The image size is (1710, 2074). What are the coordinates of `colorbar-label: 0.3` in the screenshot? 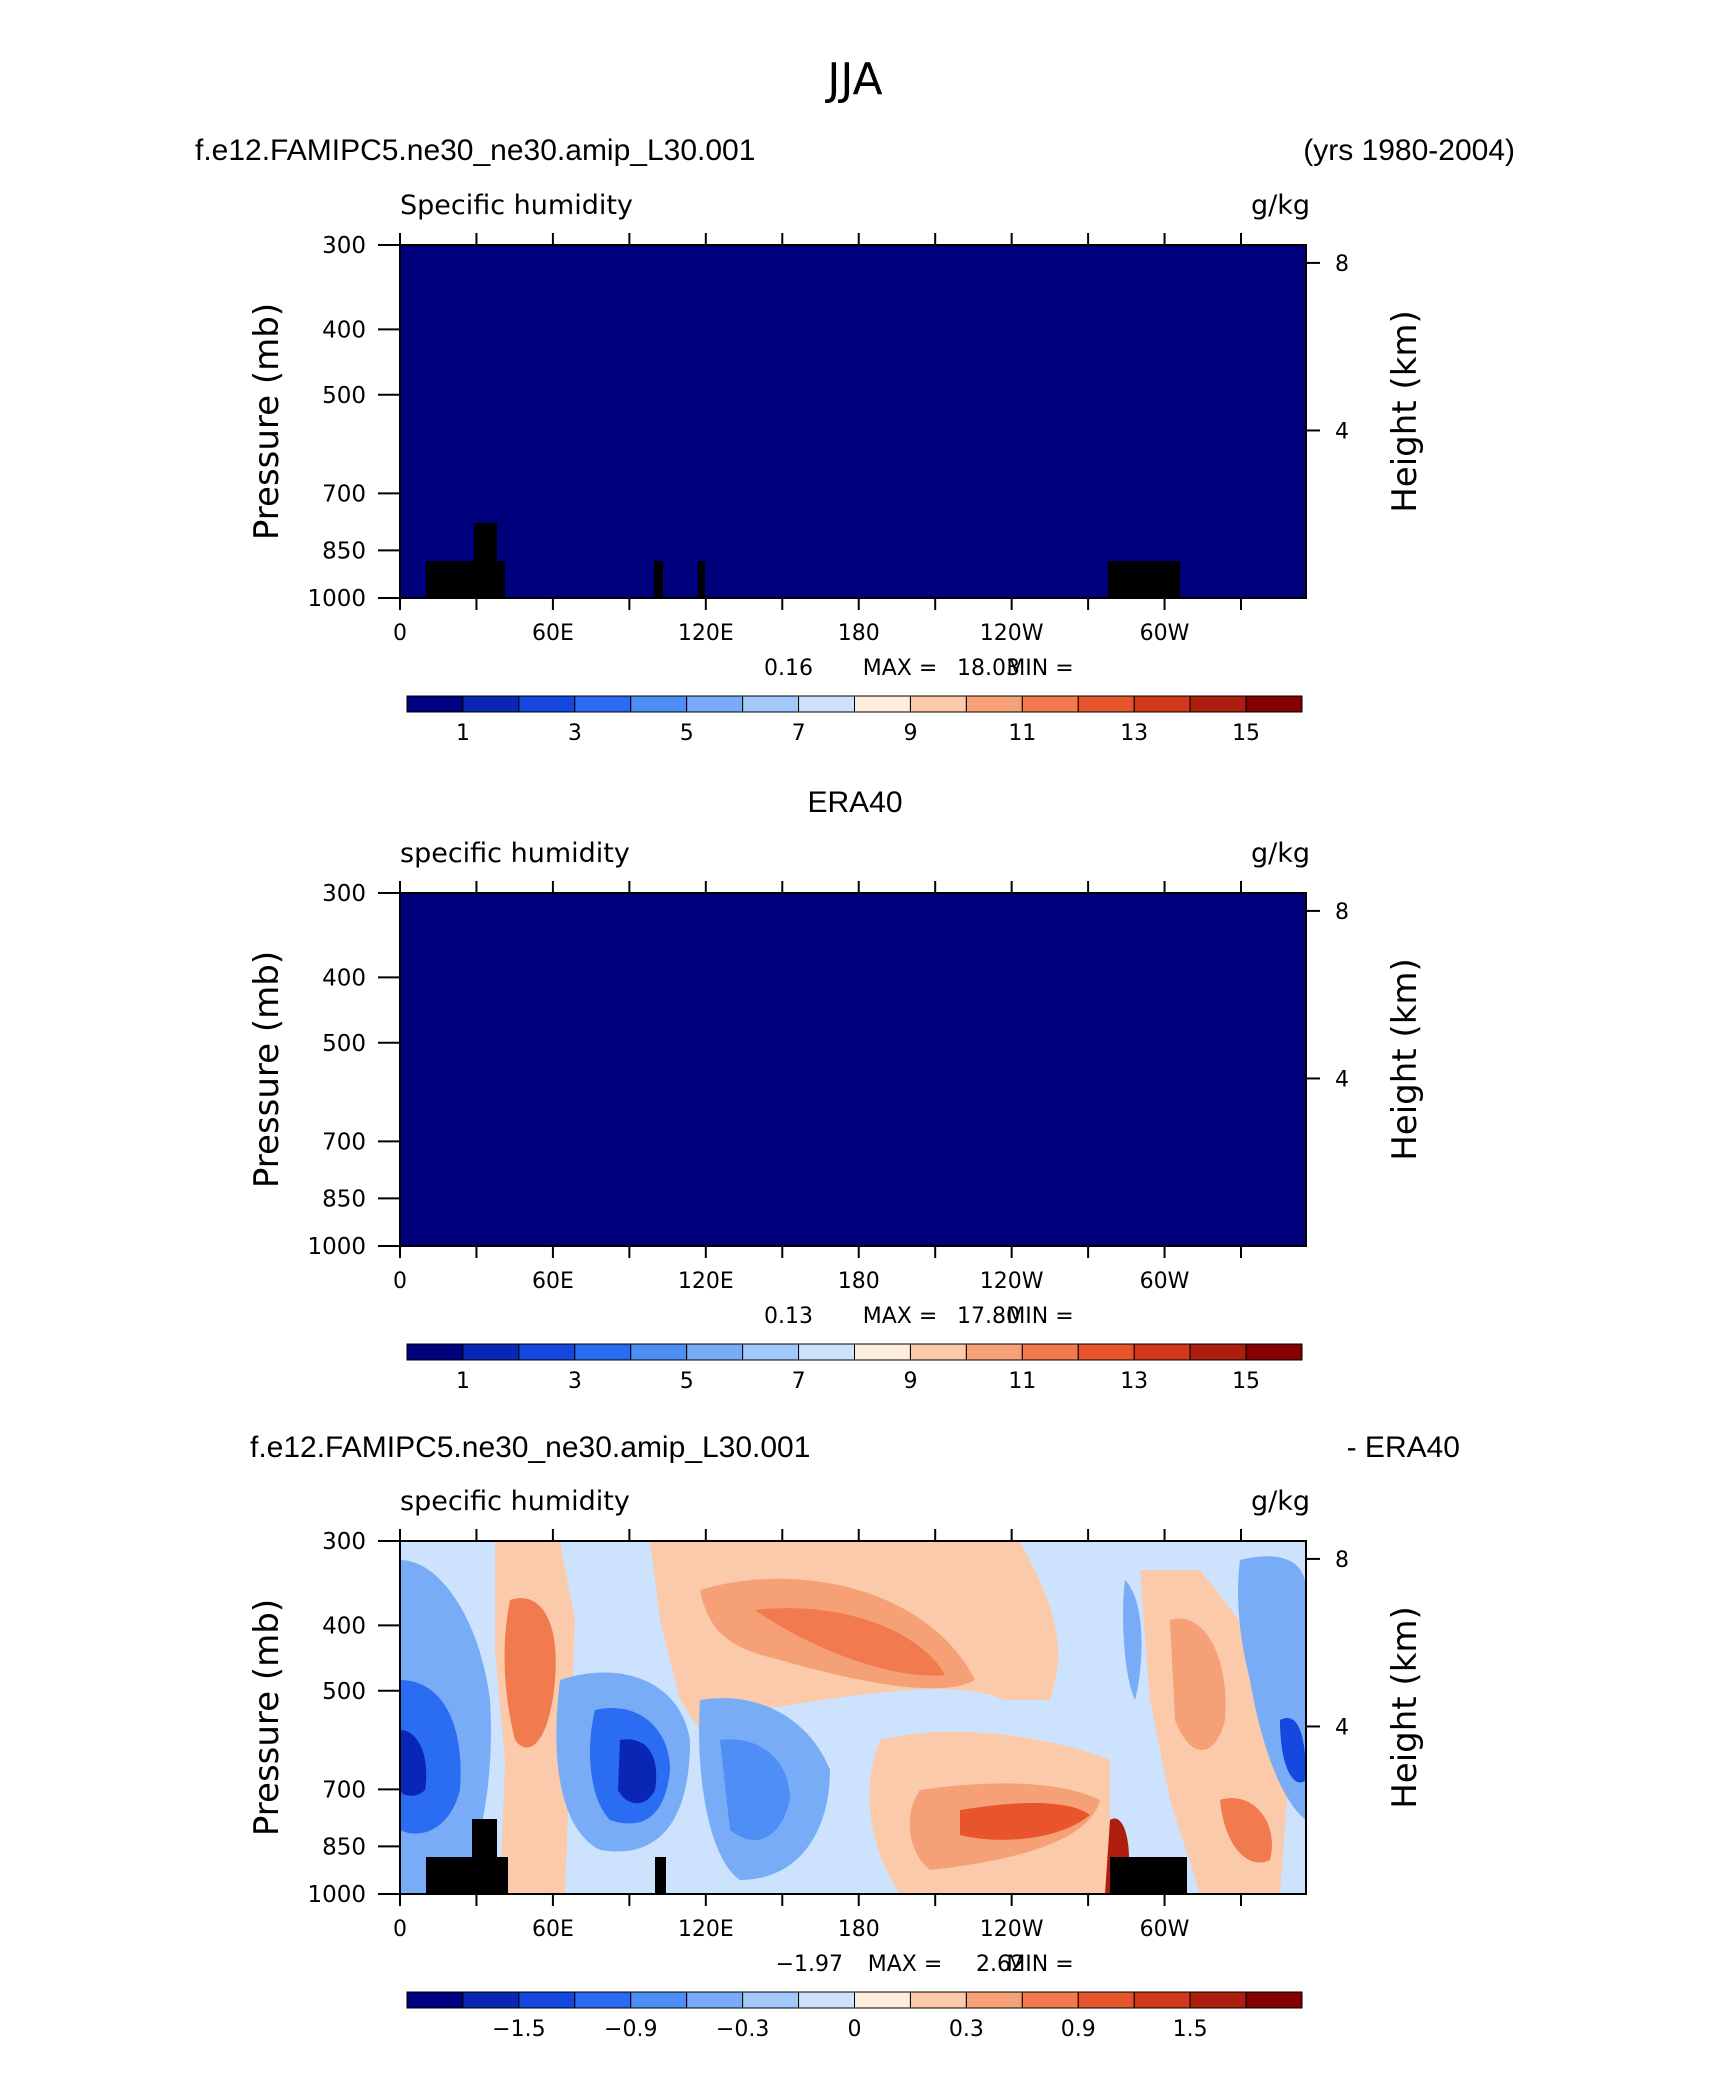 It's located at (966, 2029).